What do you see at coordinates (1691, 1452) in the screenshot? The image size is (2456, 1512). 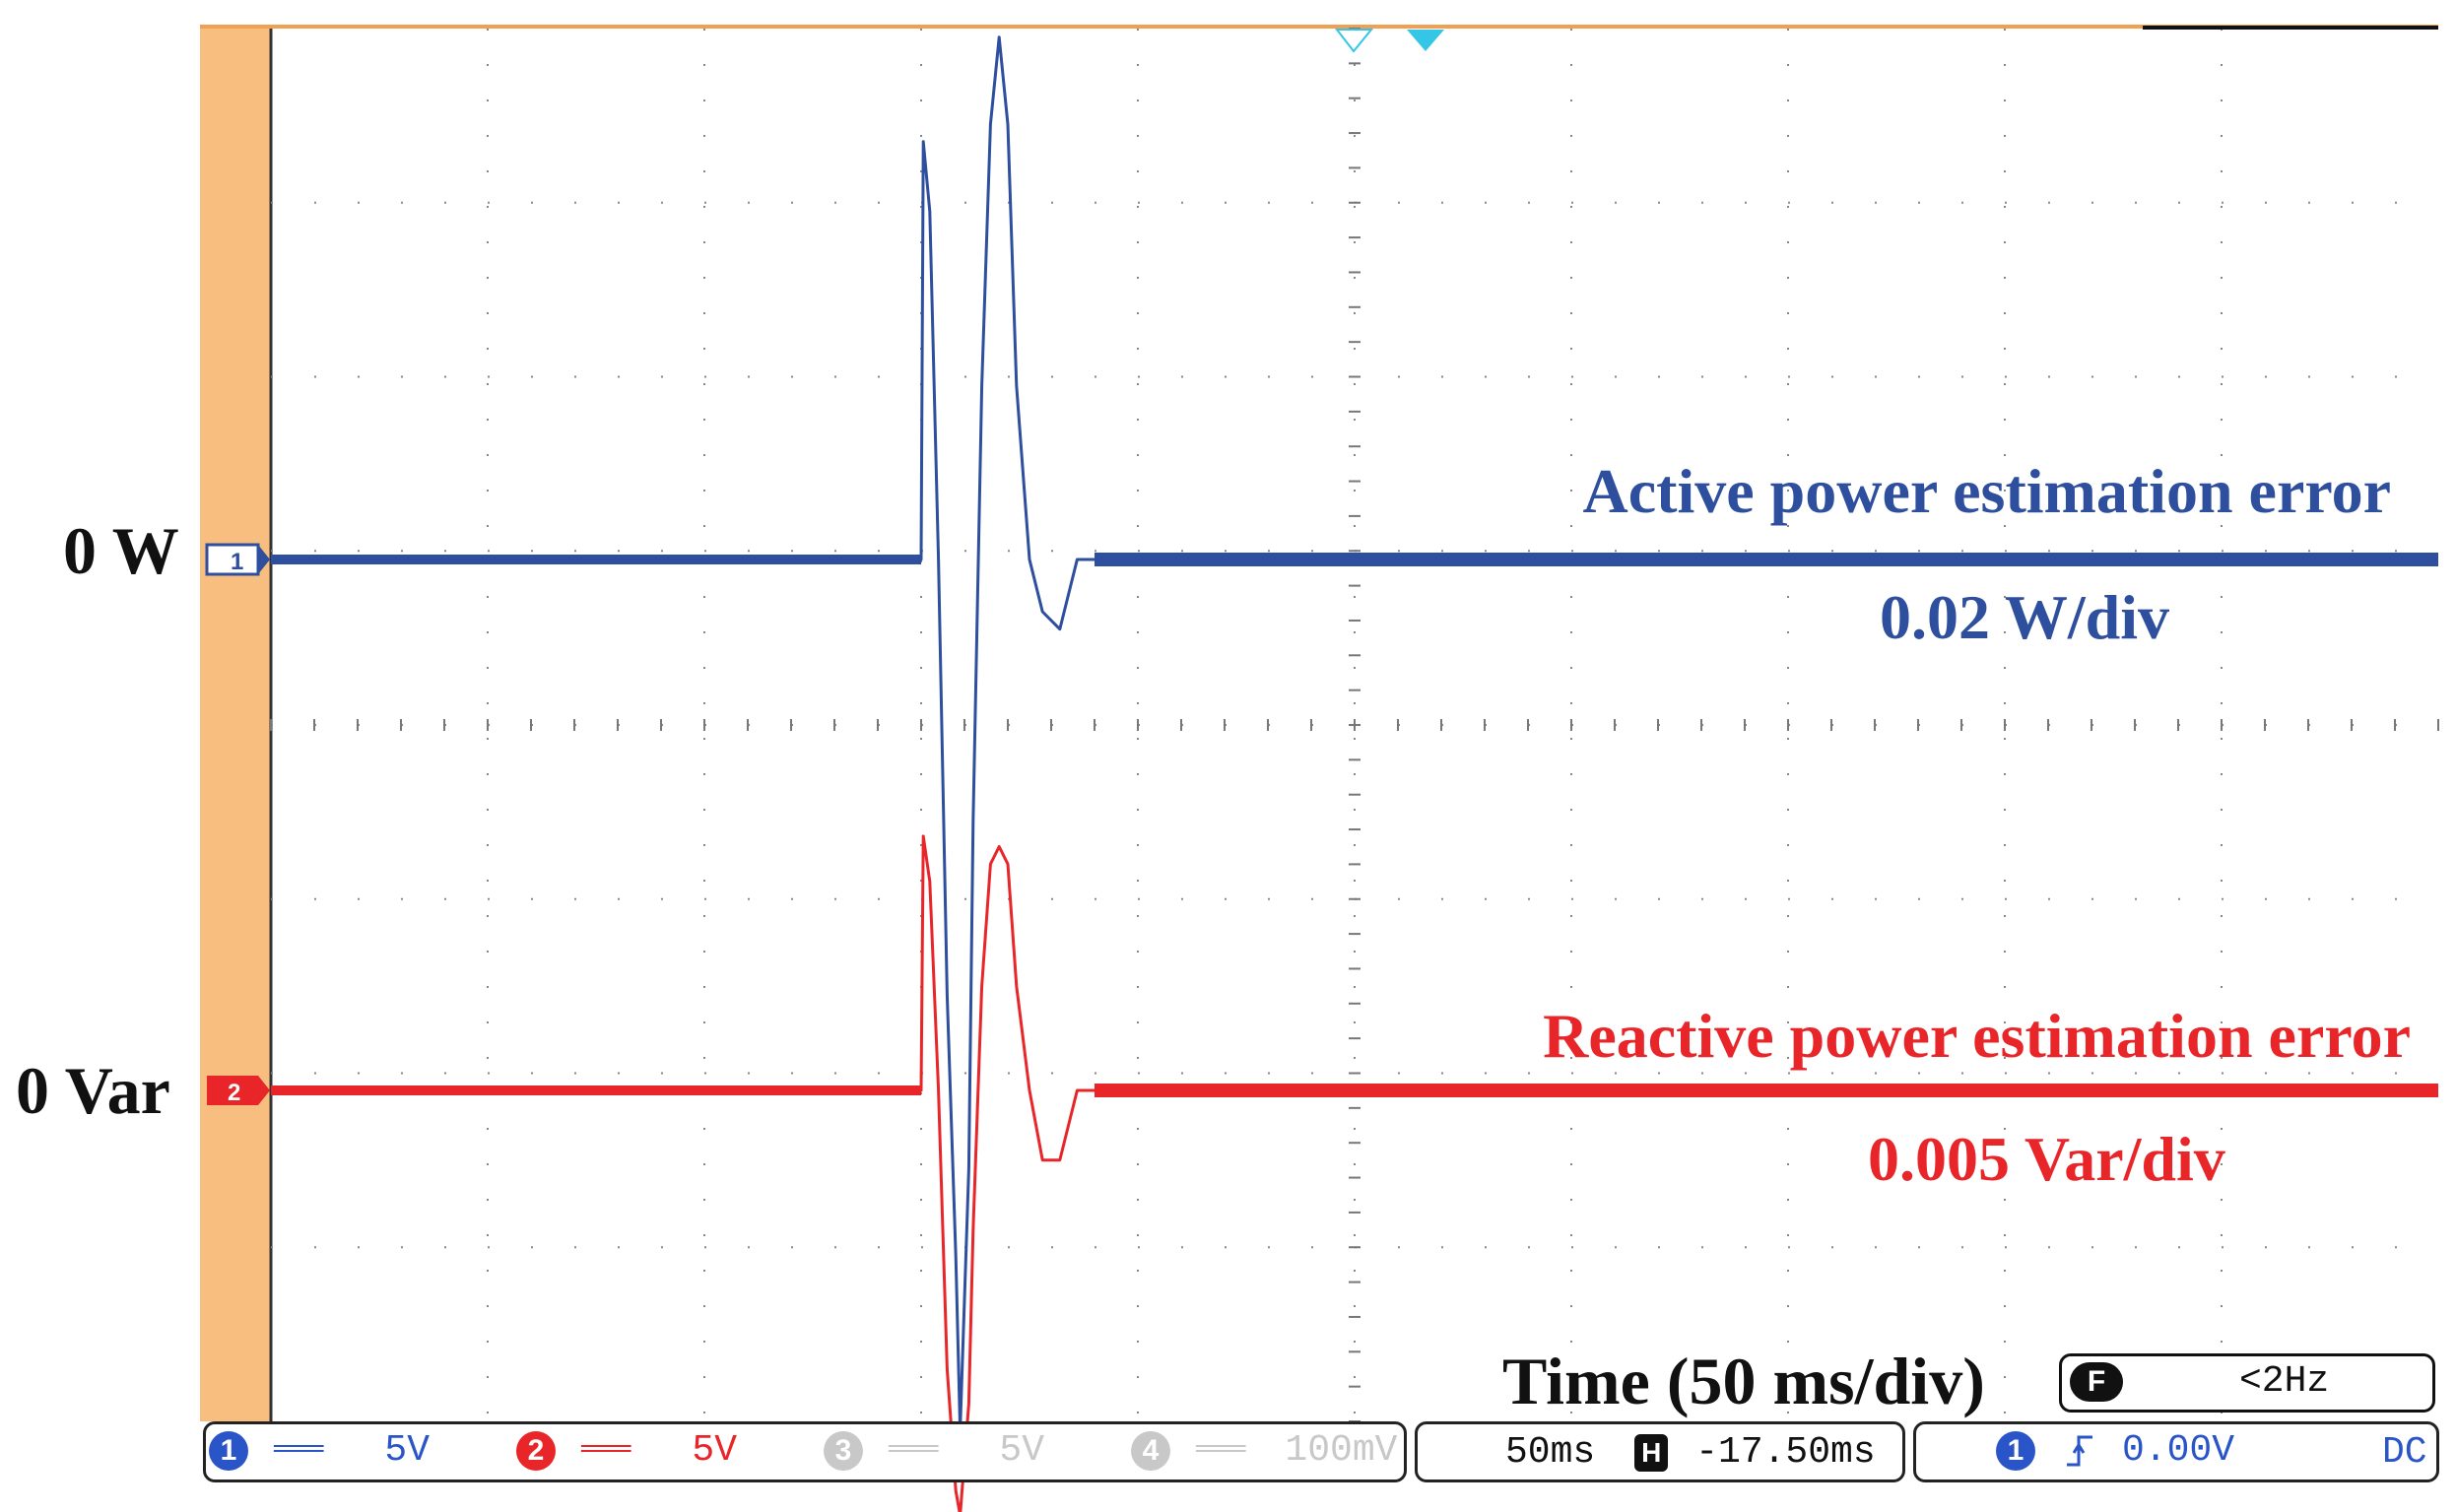 I see `timebase-setting: 50ms H -17.50ms` at bounding box center [1691, 1452].